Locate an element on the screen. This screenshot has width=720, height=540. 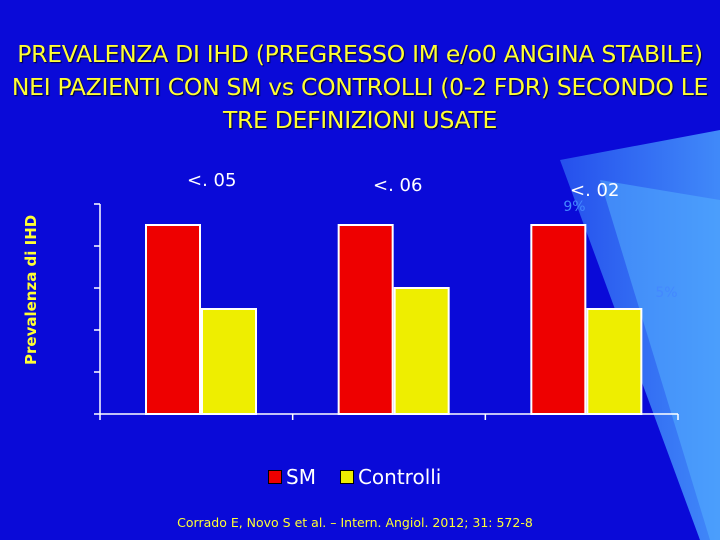
legend-swatch-controlli is located at coordinates (346, 477).